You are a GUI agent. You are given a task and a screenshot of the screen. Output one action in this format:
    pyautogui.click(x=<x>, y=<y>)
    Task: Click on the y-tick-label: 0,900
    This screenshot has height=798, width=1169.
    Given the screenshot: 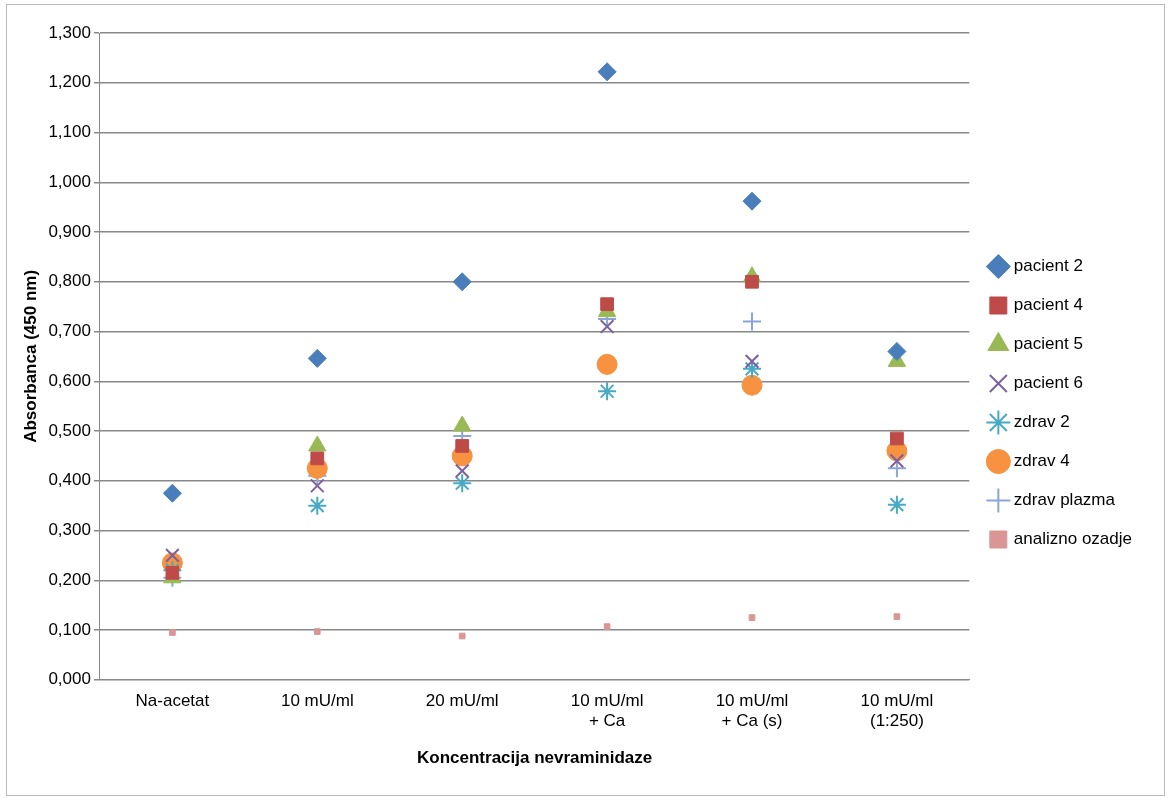 What is the action you would take?
    pyautogui.click(x=69, y=231)
    